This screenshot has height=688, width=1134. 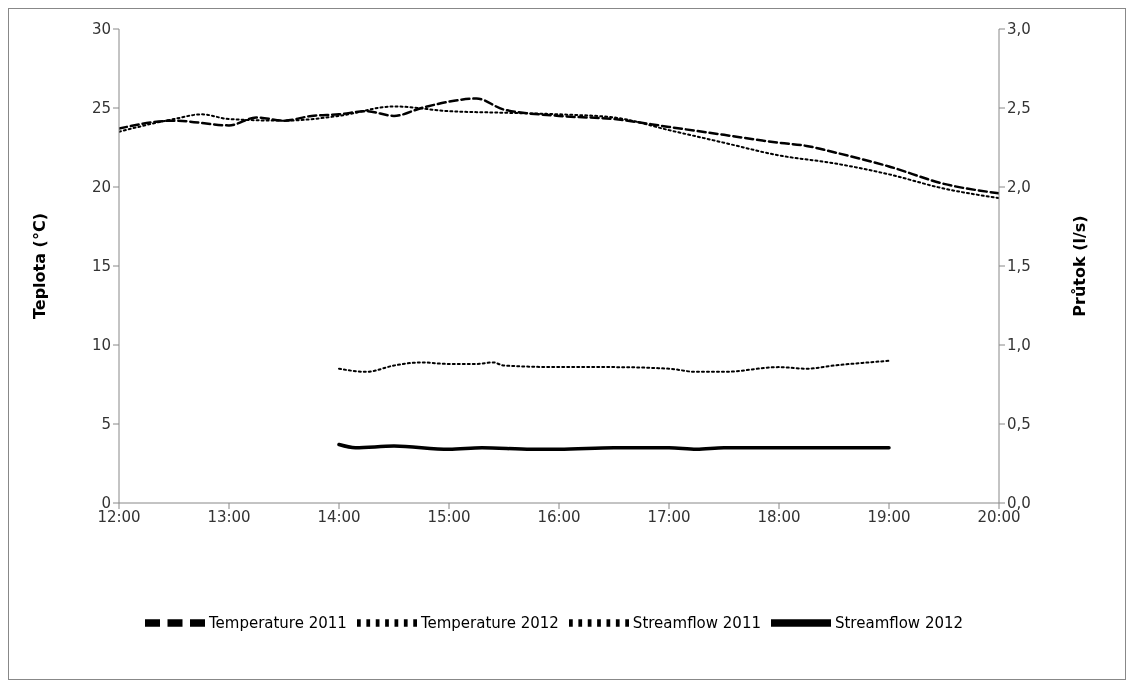 What do you see at coordinates (106, 424) in the screenshot?
I see `y-tick-label: 5` at bounding box center [106, 424].